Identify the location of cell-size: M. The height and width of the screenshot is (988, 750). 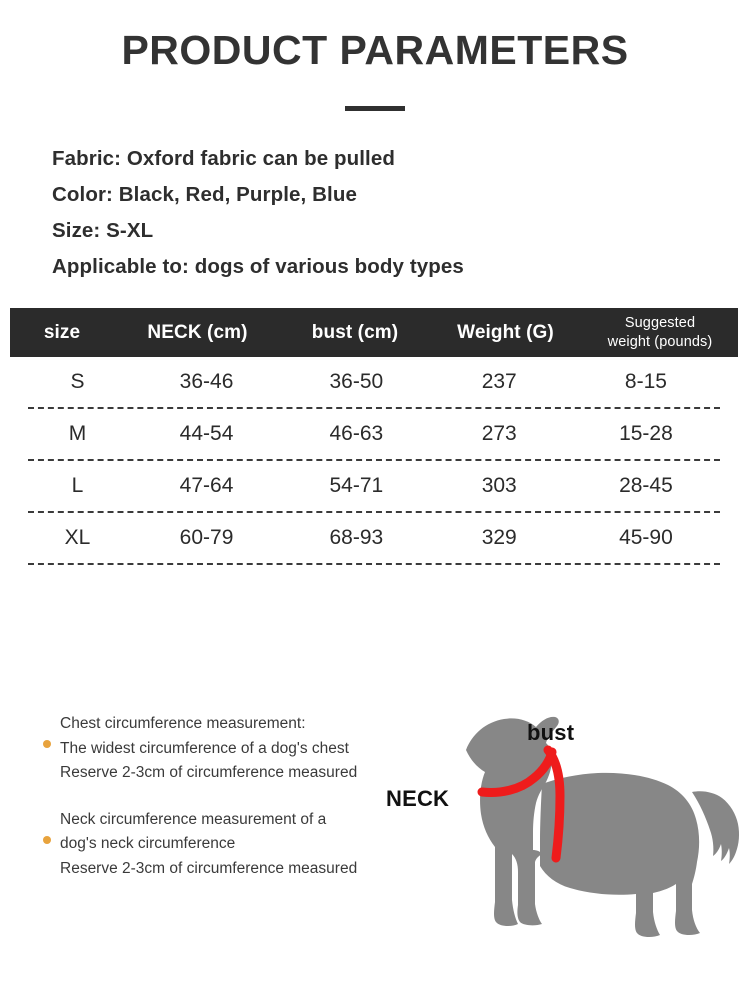
(77, 433).